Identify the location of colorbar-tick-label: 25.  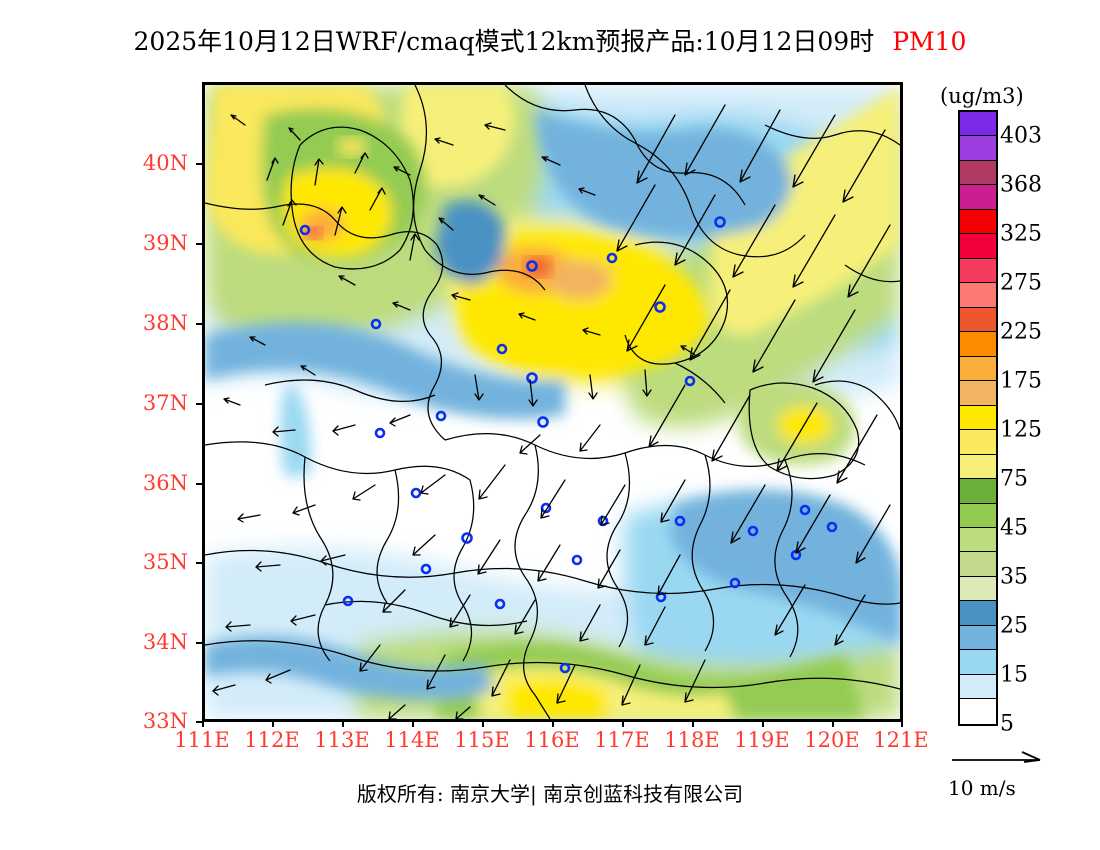
(1014, 626).